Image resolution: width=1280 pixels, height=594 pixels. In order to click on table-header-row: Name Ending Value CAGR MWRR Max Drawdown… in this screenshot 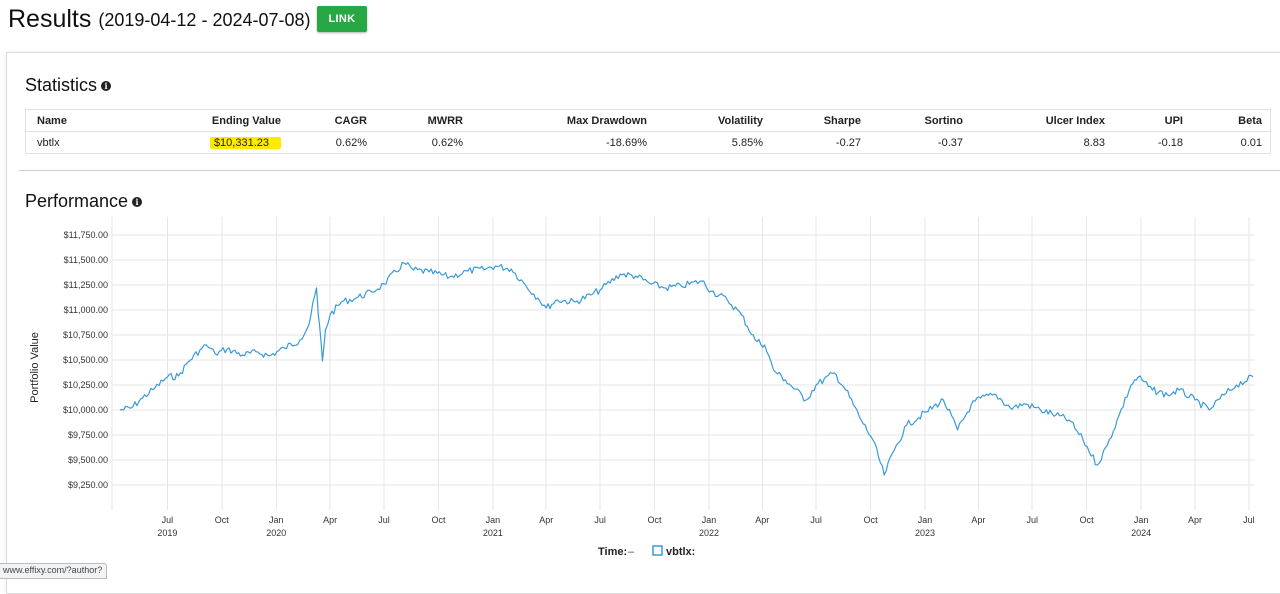, I will do `click(648, 120)`.